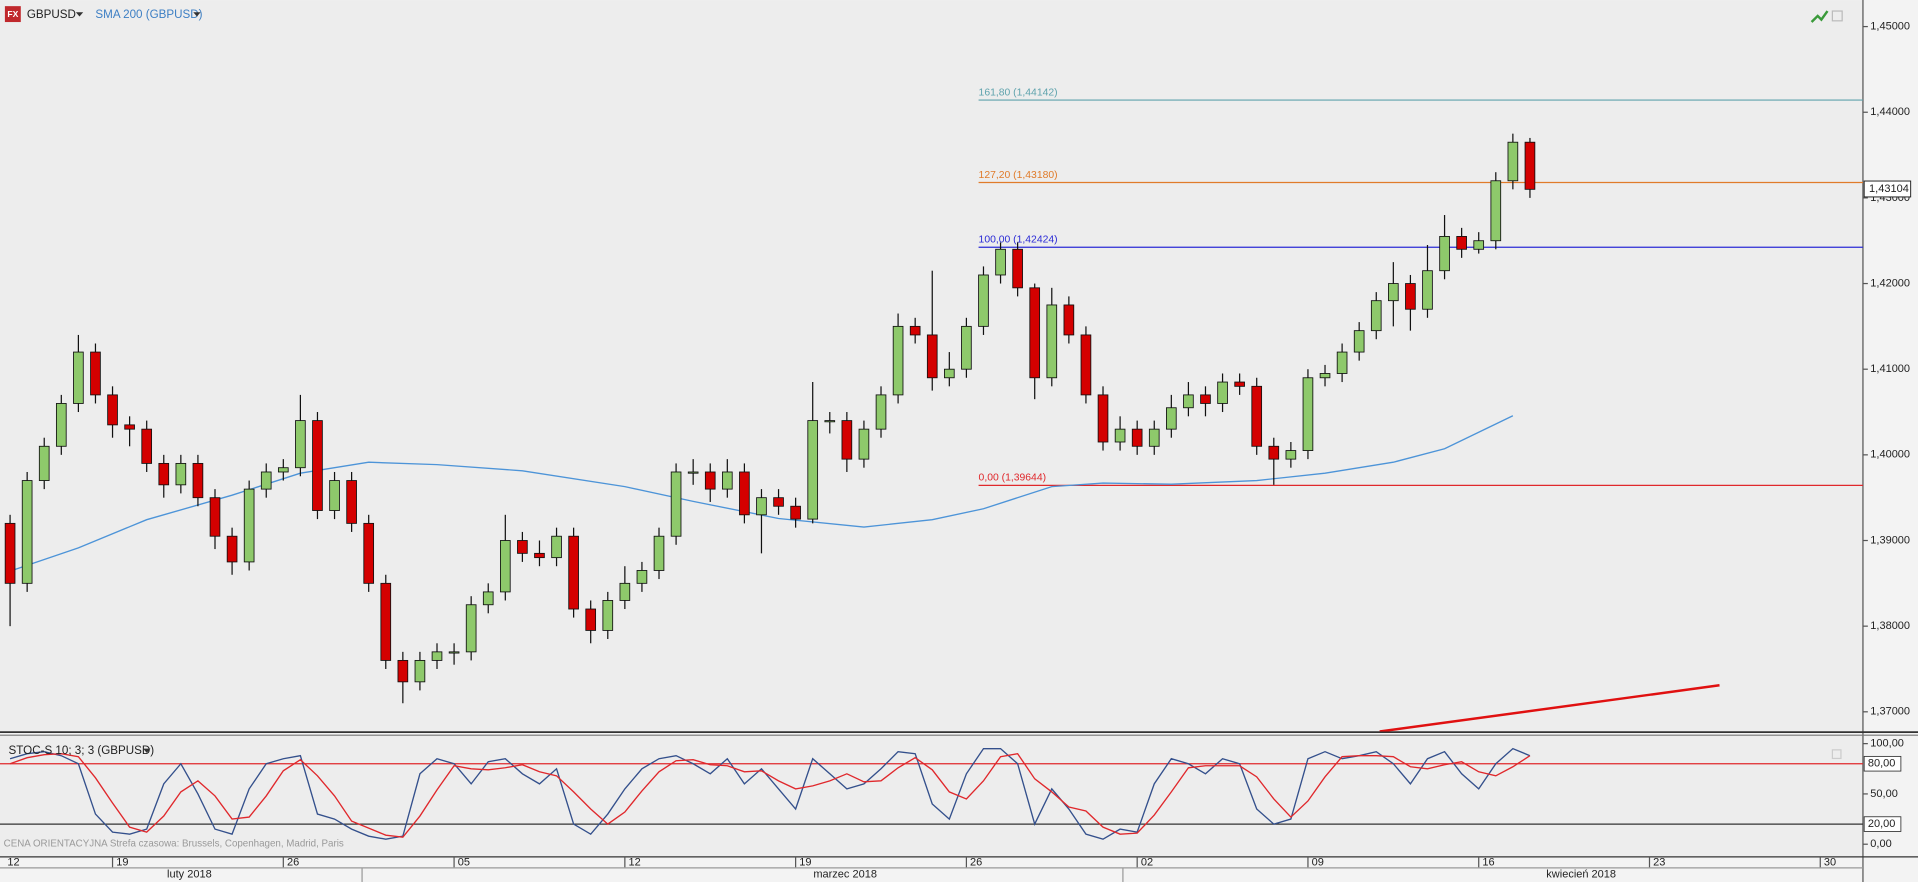 The height and width of the screenshot is (882, 1918). What do you see at coordinates (1890, 112) in the screenshot?
I see `y-tick-label: 1,44000` at bounding box center [1890, 112].